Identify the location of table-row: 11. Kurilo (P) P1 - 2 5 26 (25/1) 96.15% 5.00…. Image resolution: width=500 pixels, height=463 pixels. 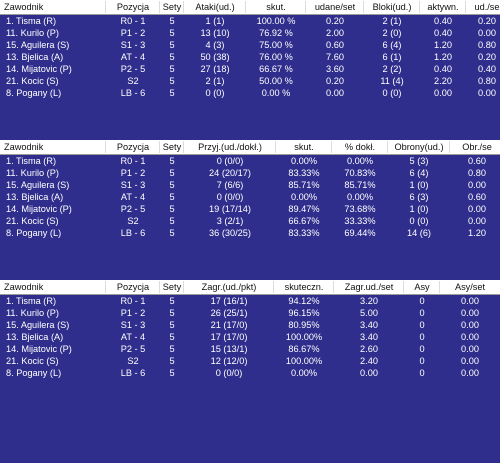
(250, 313).